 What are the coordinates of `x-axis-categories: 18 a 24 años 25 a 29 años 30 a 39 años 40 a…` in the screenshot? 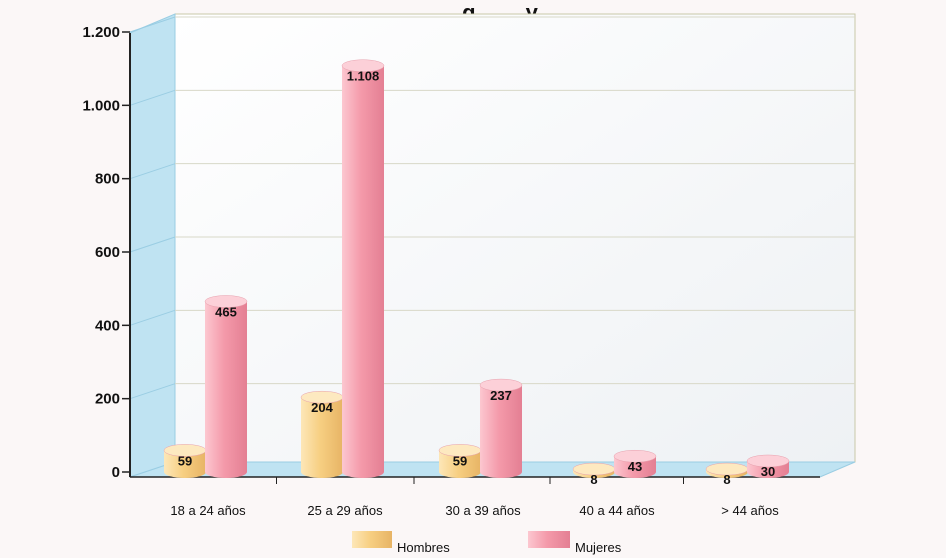 It's located at (474, 497).